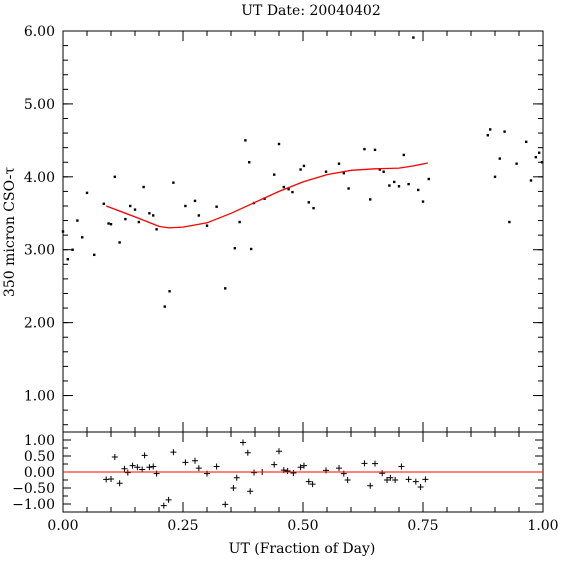  I want to click on fit-curve, so click(266, 195).